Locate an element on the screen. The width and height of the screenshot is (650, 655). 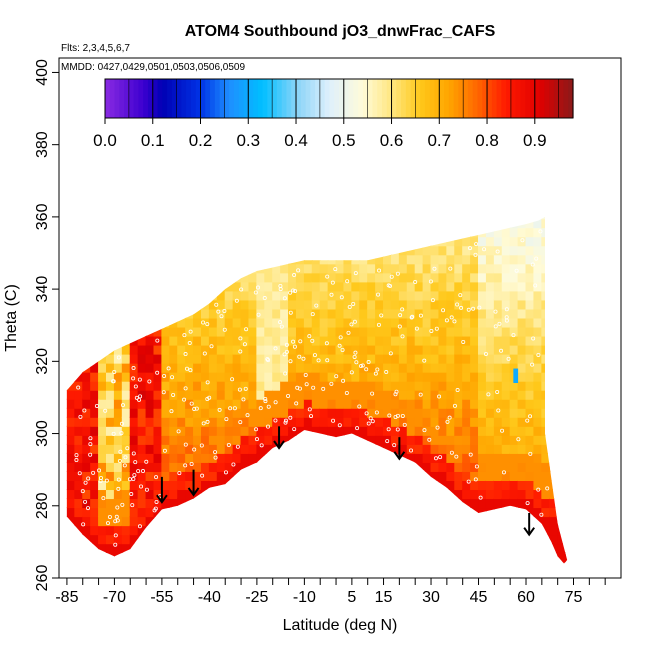
x-tick-label: -70 is located at coordinates (114, 597).